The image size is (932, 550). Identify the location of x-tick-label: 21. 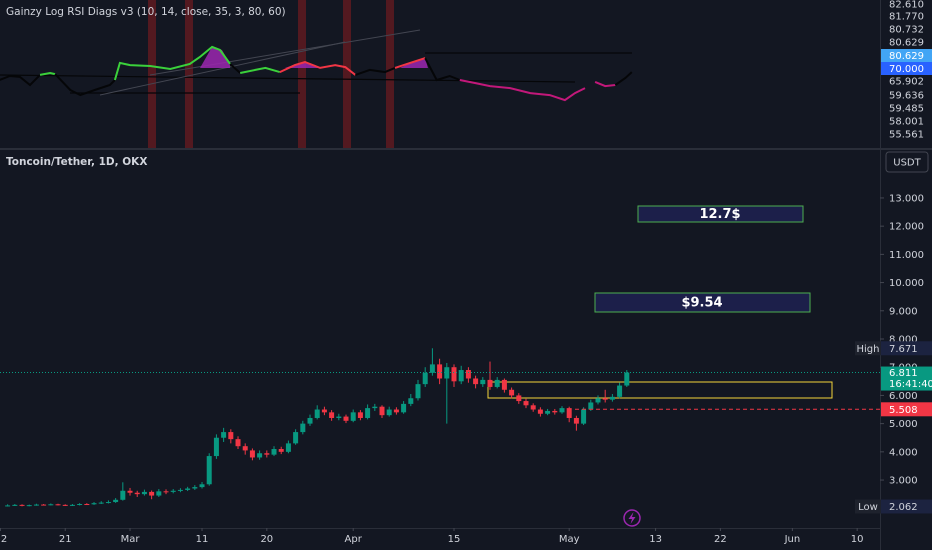
(65, 539).